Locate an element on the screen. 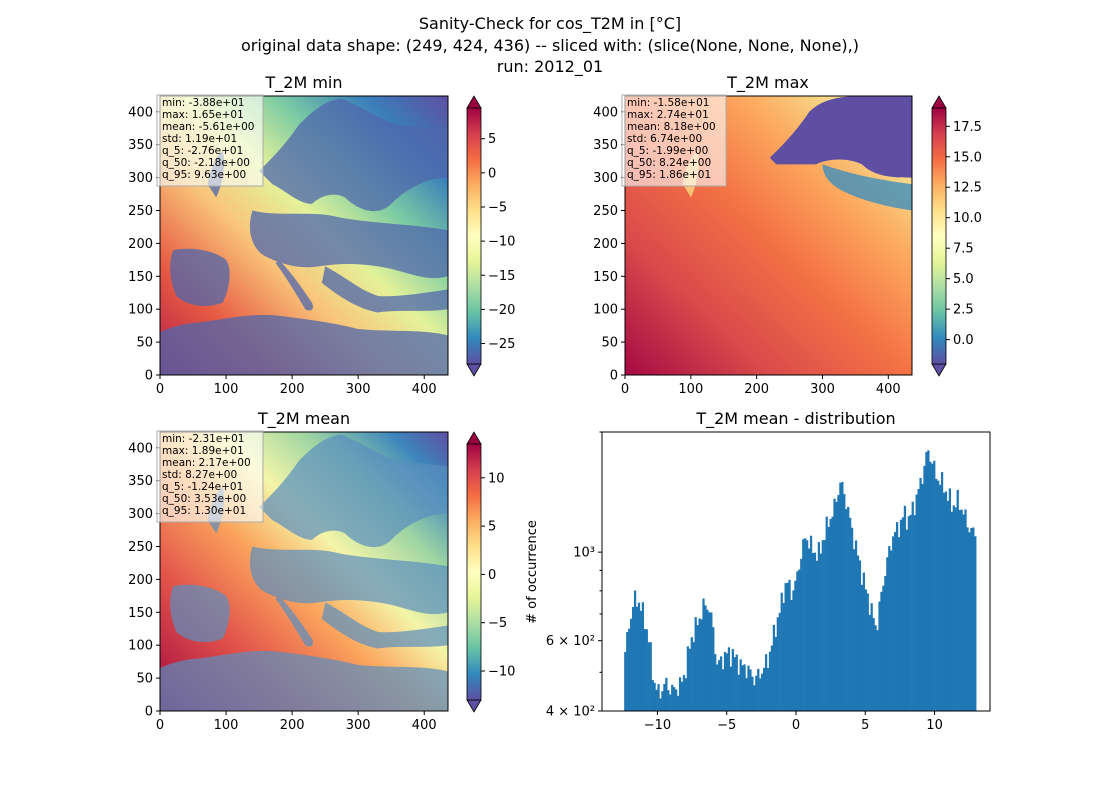 This screenshot has width=1100, height=800. y-tick-label: 100 is located at coordinates (140, 310).